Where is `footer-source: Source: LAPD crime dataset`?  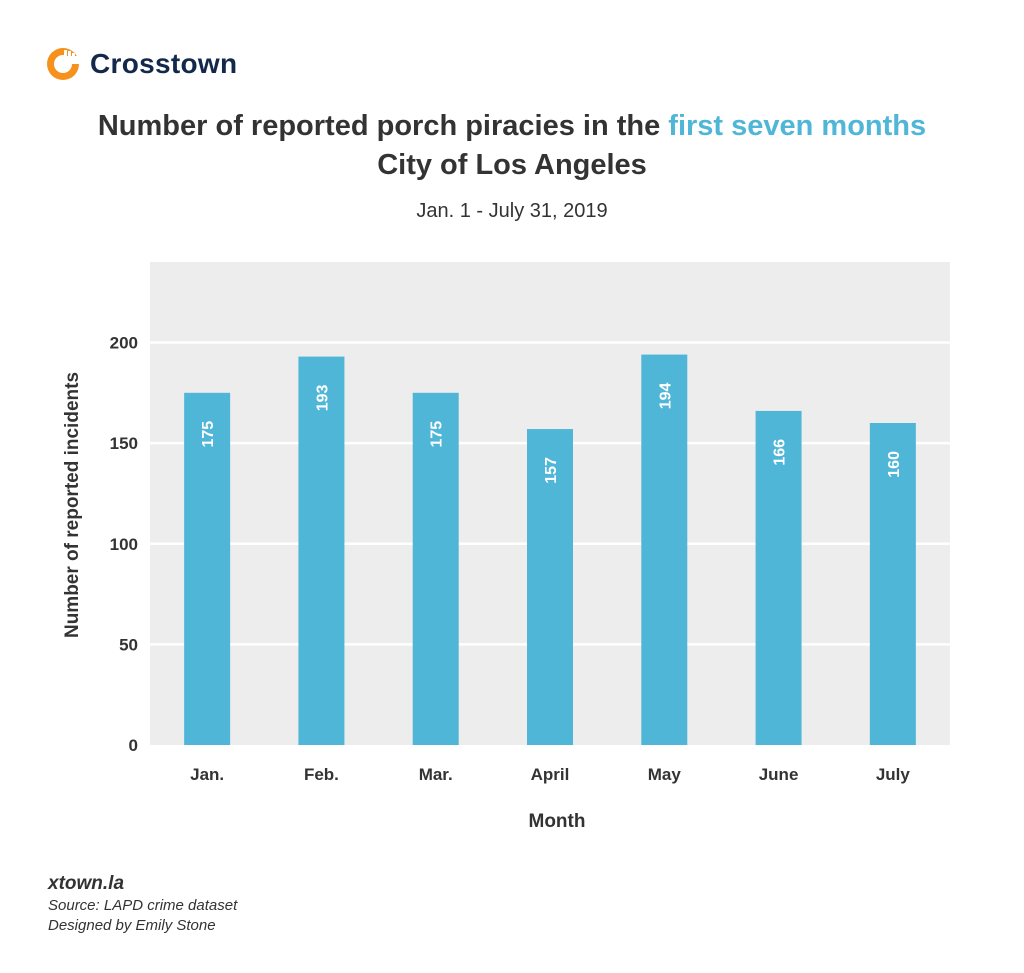 footer-source: Source: LAPD crime dataset is located at coordinates (143, 905).